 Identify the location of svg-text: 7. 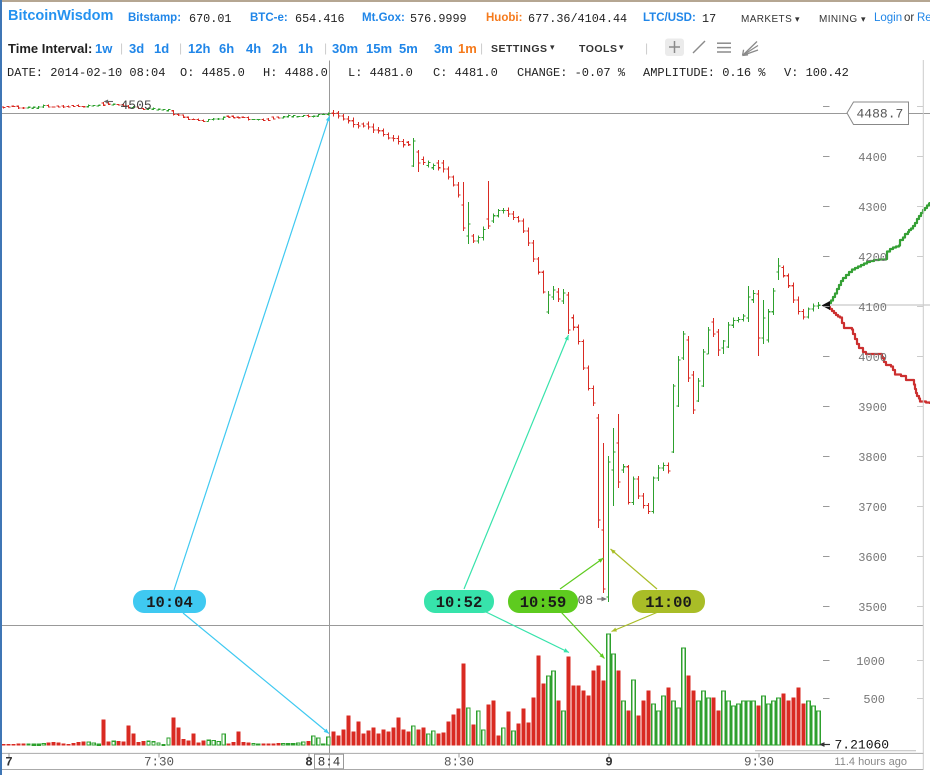
(9, 763).